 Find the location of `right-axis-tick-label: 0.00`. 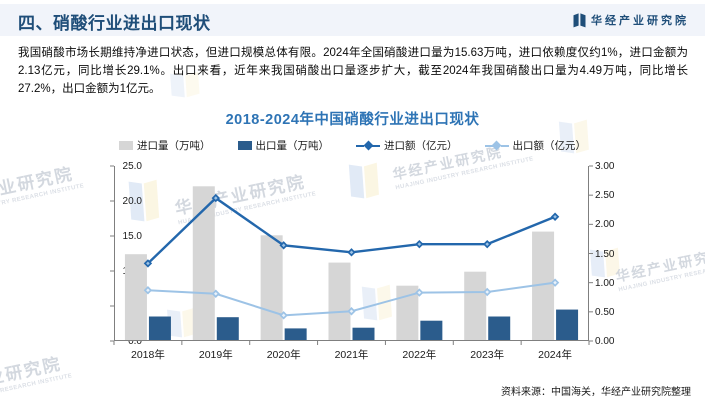

right-axis-tick-label: 0.00 is located at coordinates (605, 341).